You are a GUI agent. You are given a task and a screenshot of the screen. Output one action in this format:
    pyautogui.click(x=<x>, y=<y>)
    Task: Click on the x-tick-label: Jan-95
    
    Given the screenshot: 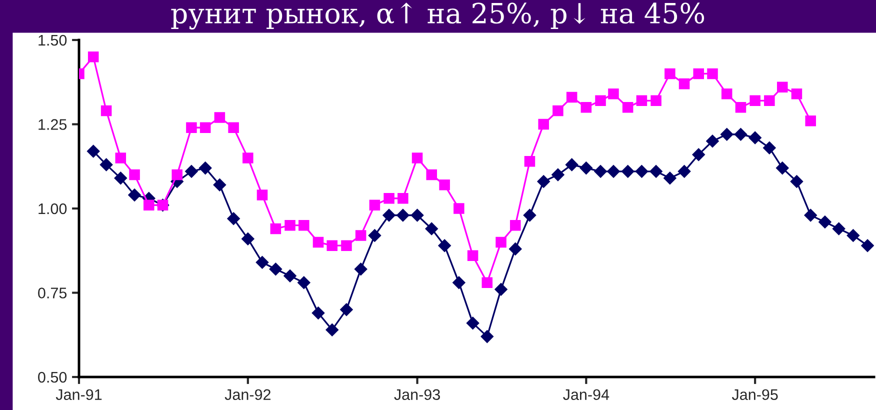 What is the action you would take?
    pyautogui.click(x=755, y=394)
    